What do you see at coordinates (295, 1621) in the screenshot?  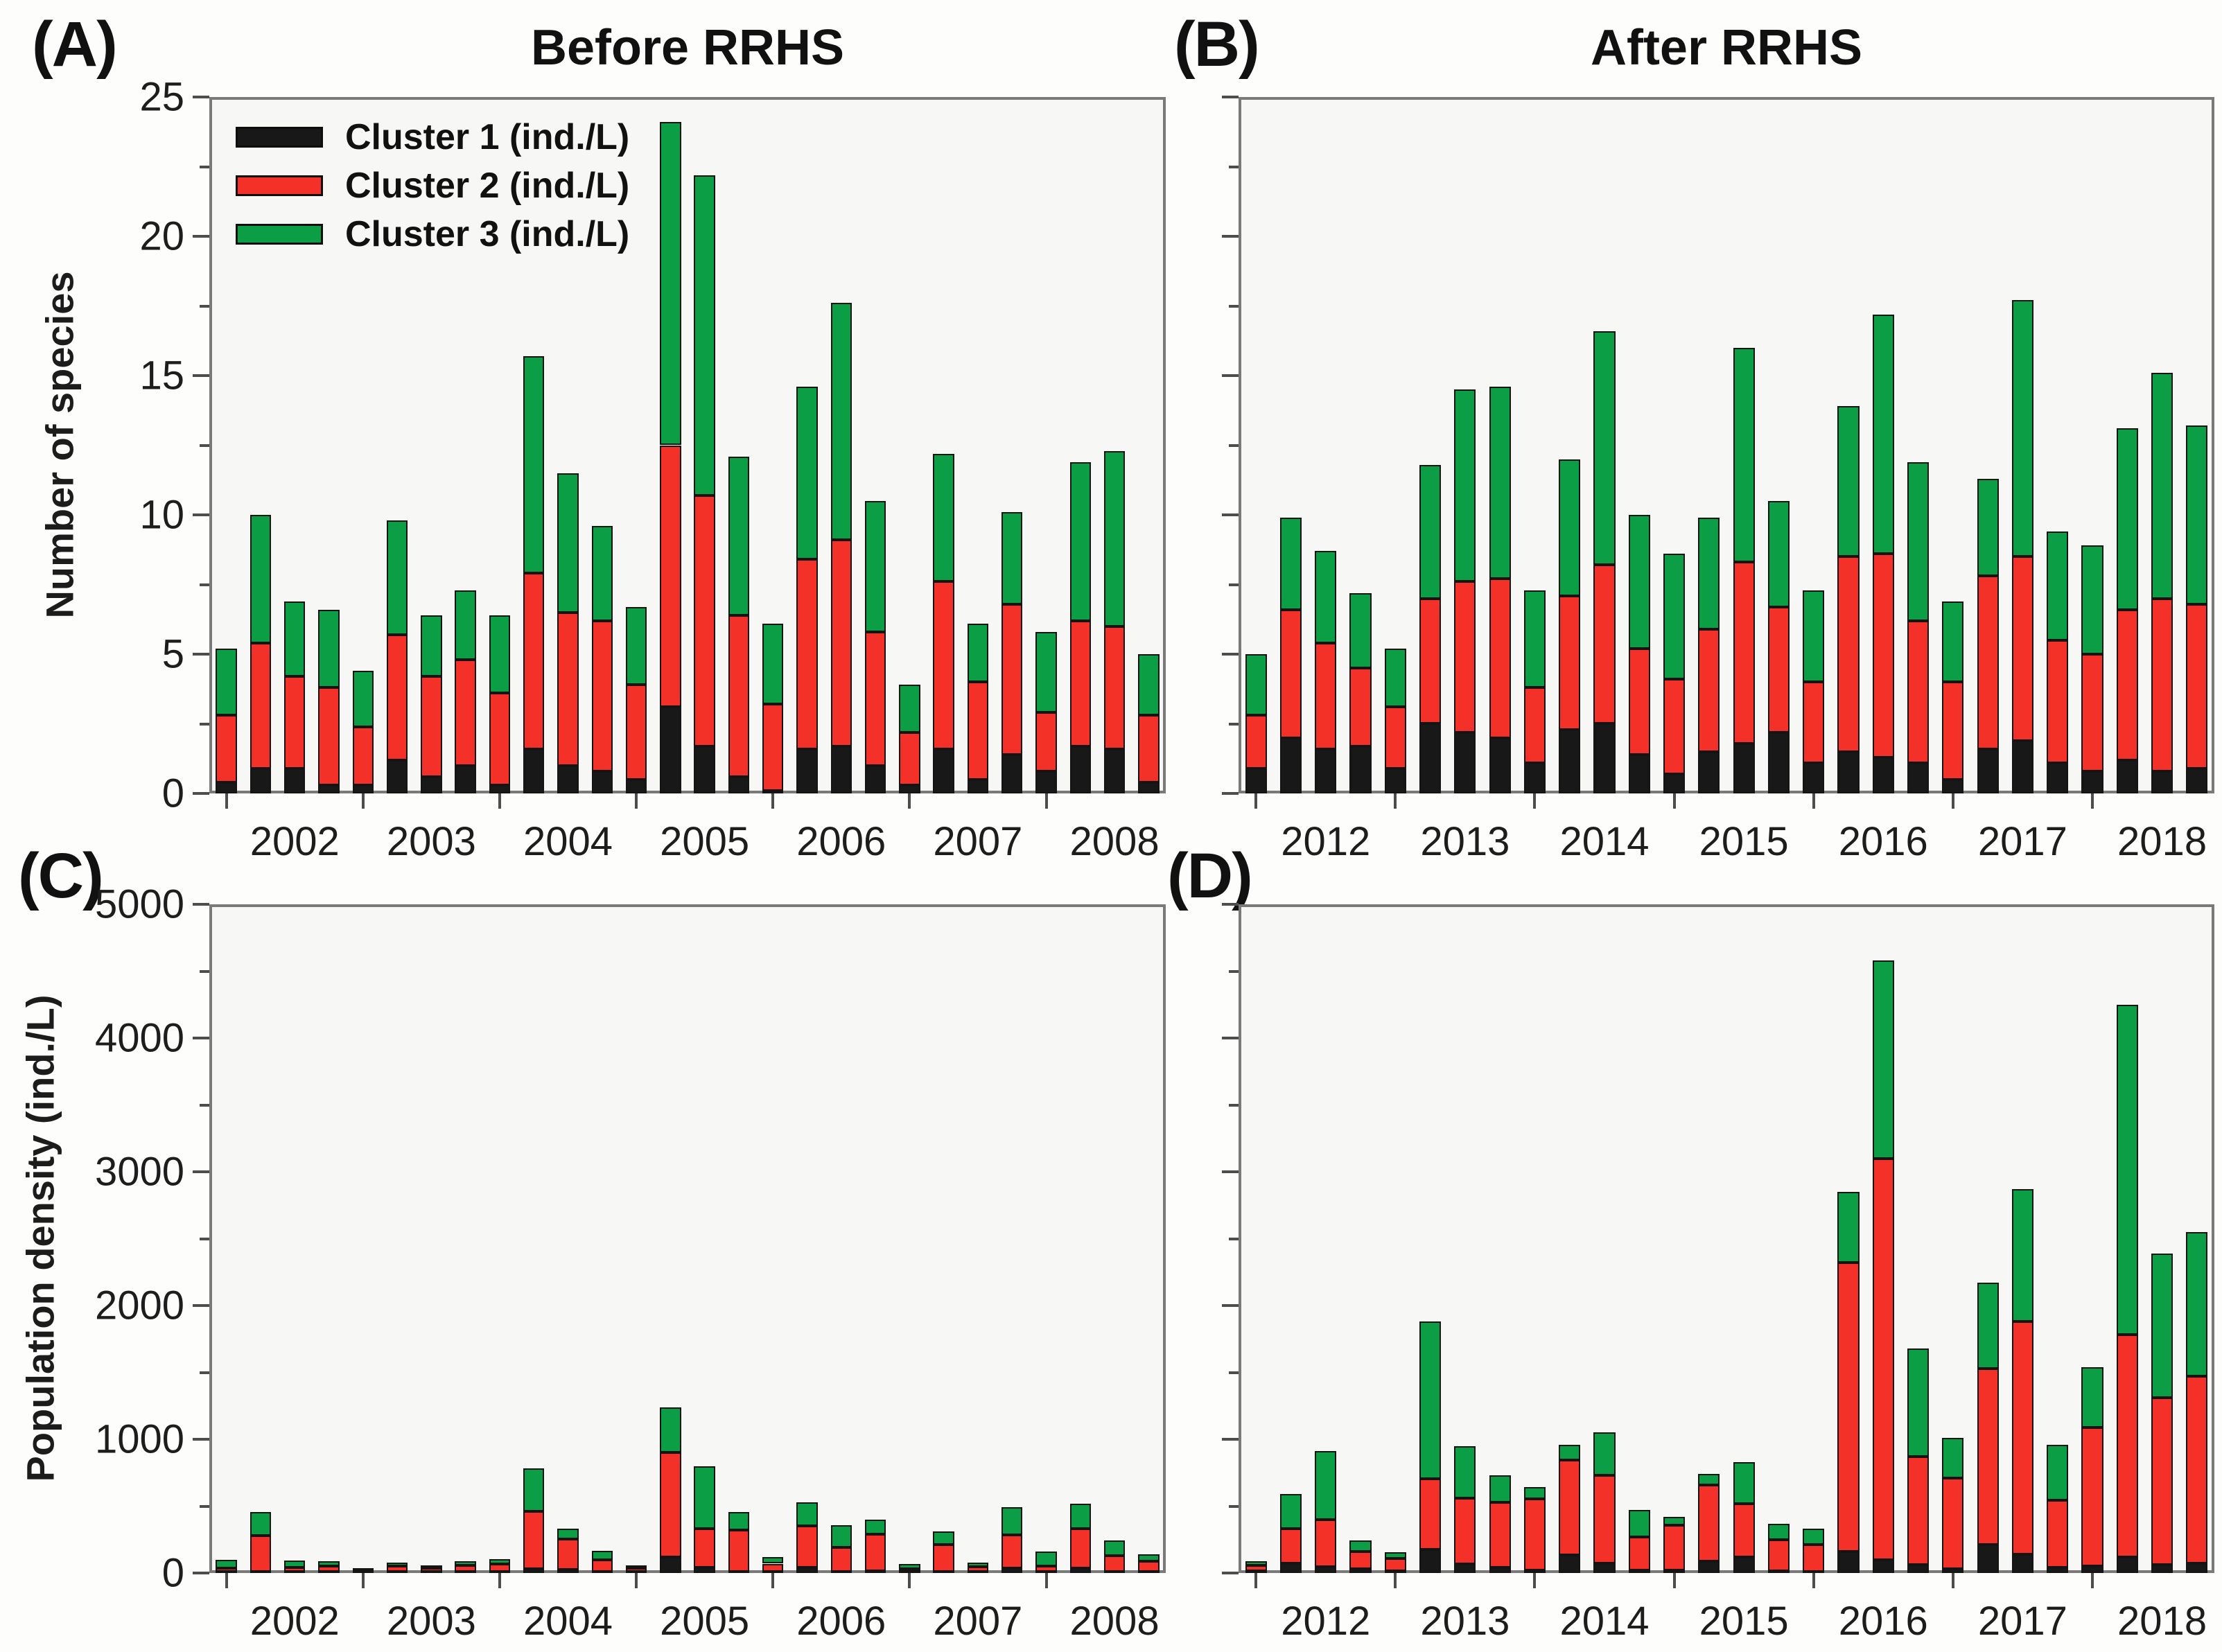 I see `x-tick-label-year: 2002` at bounding box center [295, 1621].